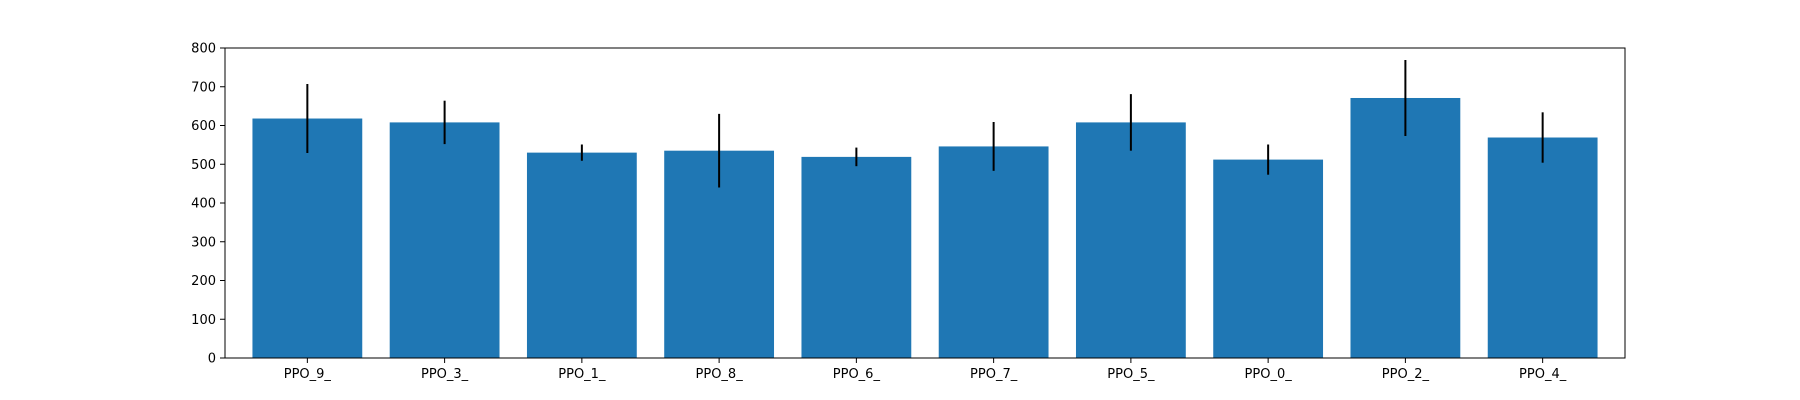  I want to click on y-tick-label: 400, so click(203, 204).